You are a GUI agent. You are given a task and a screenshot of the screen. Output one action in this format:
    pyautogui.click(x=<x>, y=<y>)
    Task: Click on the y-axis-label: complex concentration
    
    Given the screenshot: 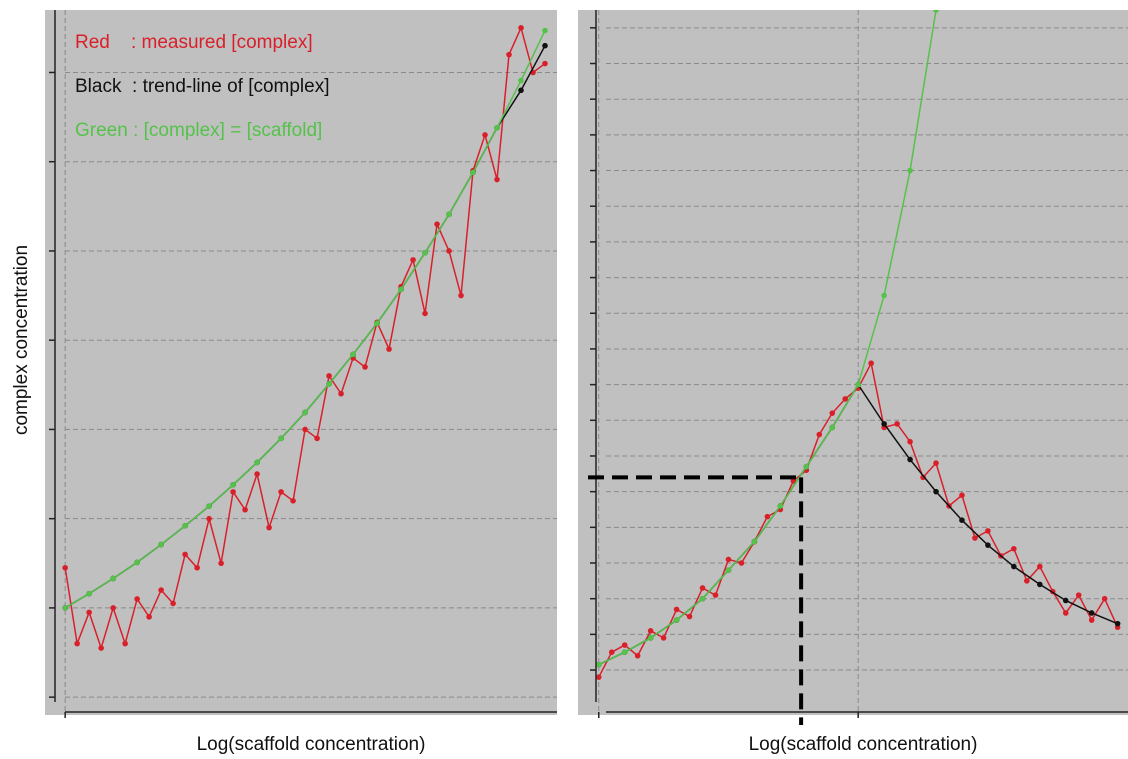 What is the action you would take?
    pyautogui.click(x=21, y=340)
    